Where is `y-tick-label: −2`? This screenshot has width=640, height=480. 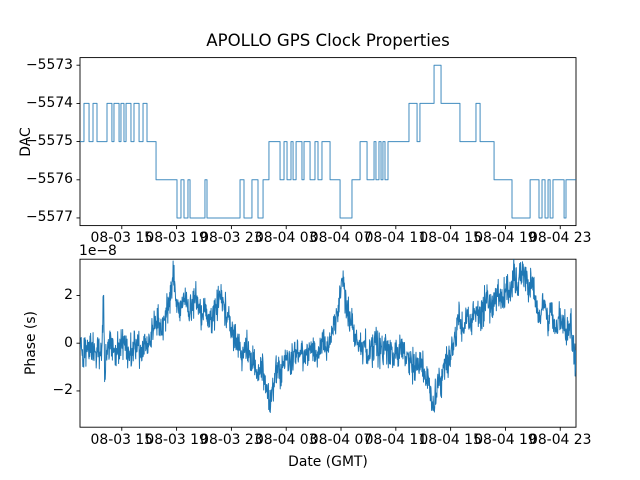 y-tick-label: −2 is located at coordinates (62, 390).